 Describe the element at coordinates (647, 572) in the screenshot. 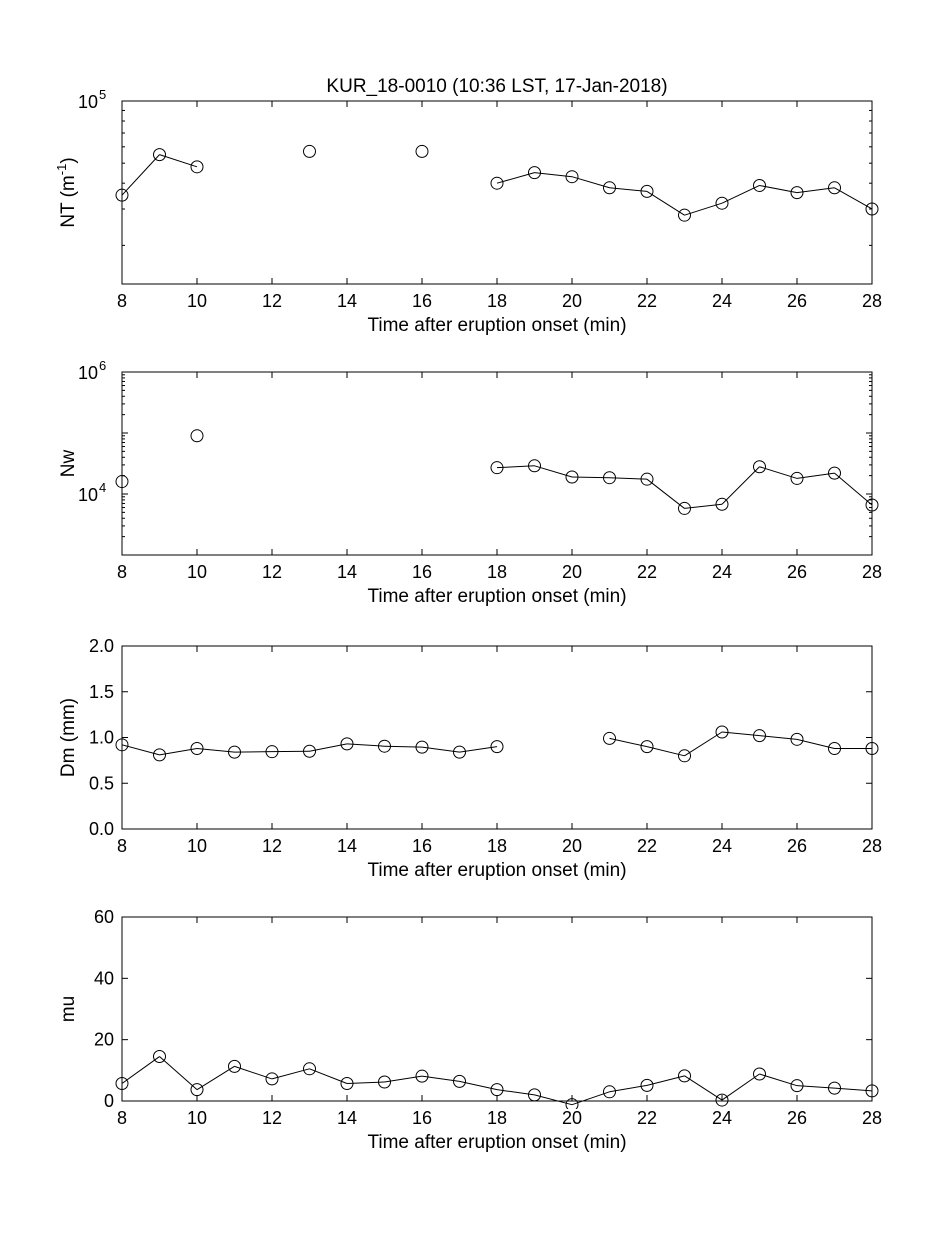

I see `x-tick-label: 22` at that location.